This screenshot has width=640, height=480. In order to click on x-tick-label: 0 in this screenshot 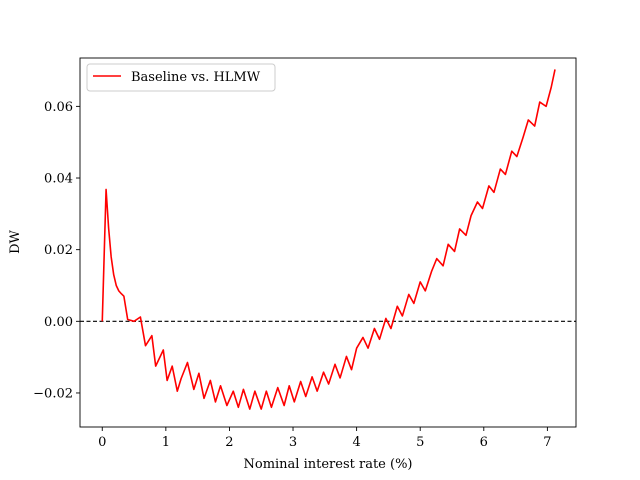, I will do `click(102, 442)`.